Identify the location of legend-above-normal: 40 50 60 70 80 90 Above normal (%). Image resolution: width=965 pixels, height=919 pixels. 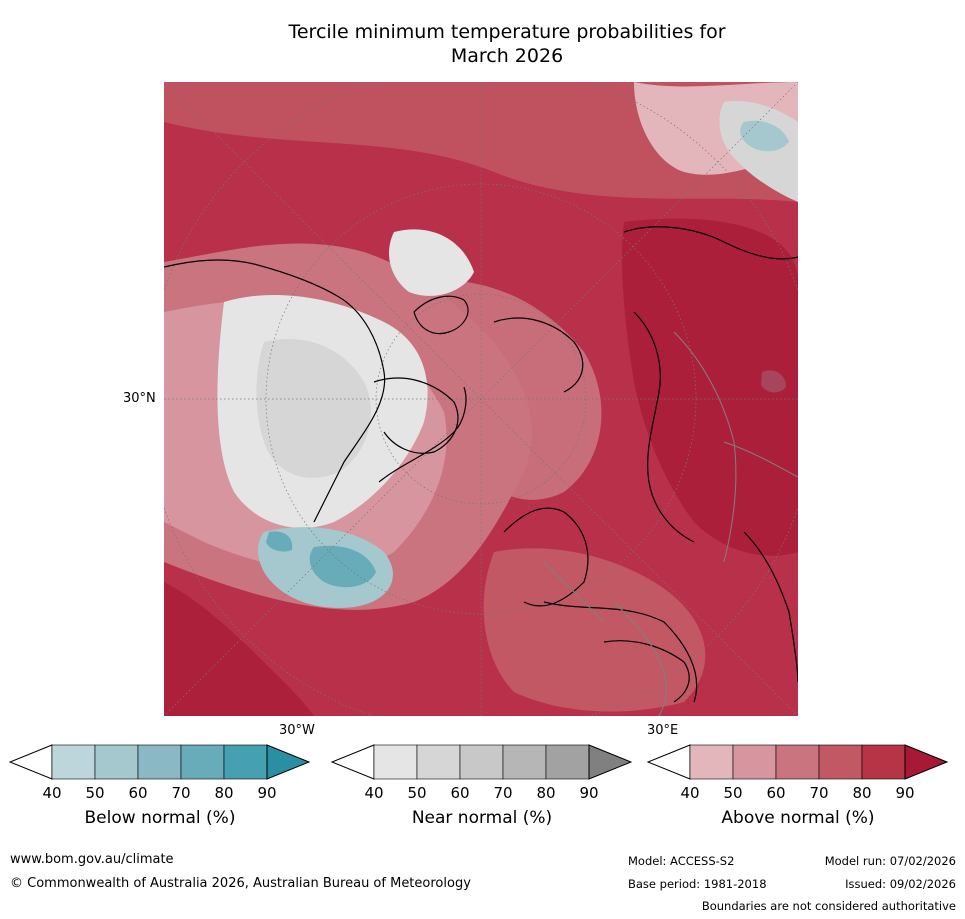
(797, 784).